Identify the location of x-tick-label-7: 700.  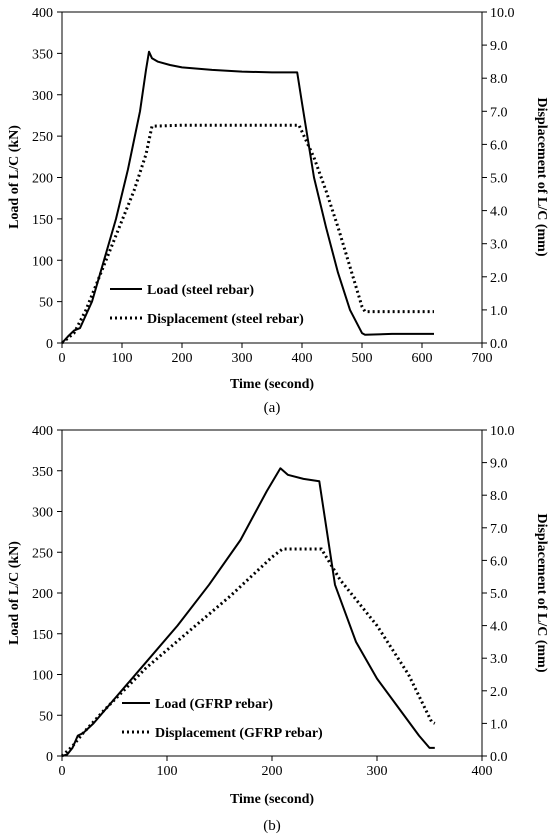
(482, 358).